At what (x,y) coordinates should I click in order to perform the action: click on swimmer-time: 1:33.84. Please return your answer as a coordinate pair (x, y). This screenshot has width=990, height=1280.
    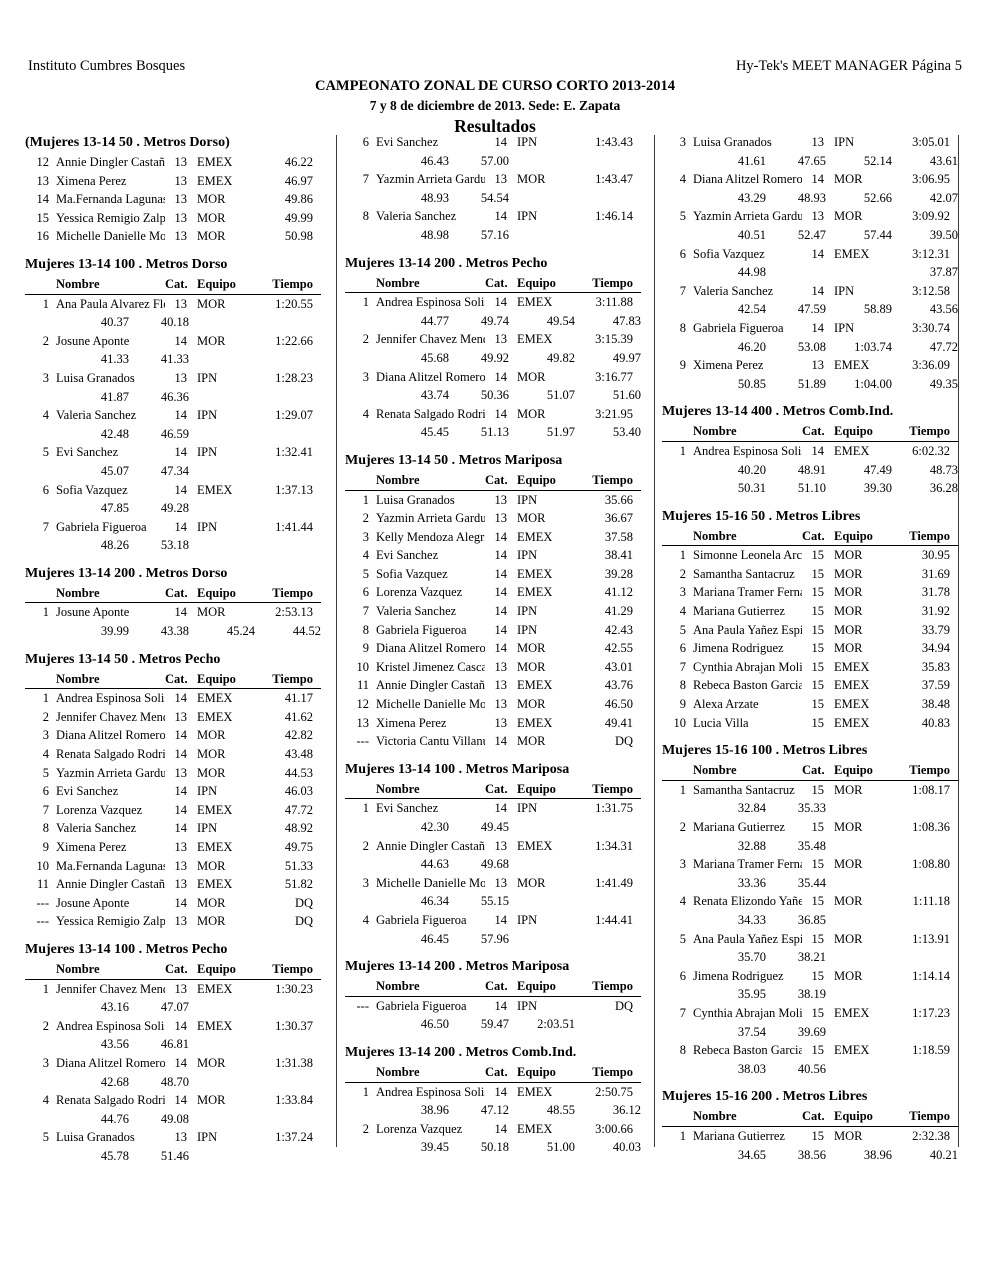
    Looking at the image, I should click on (294, 1100).